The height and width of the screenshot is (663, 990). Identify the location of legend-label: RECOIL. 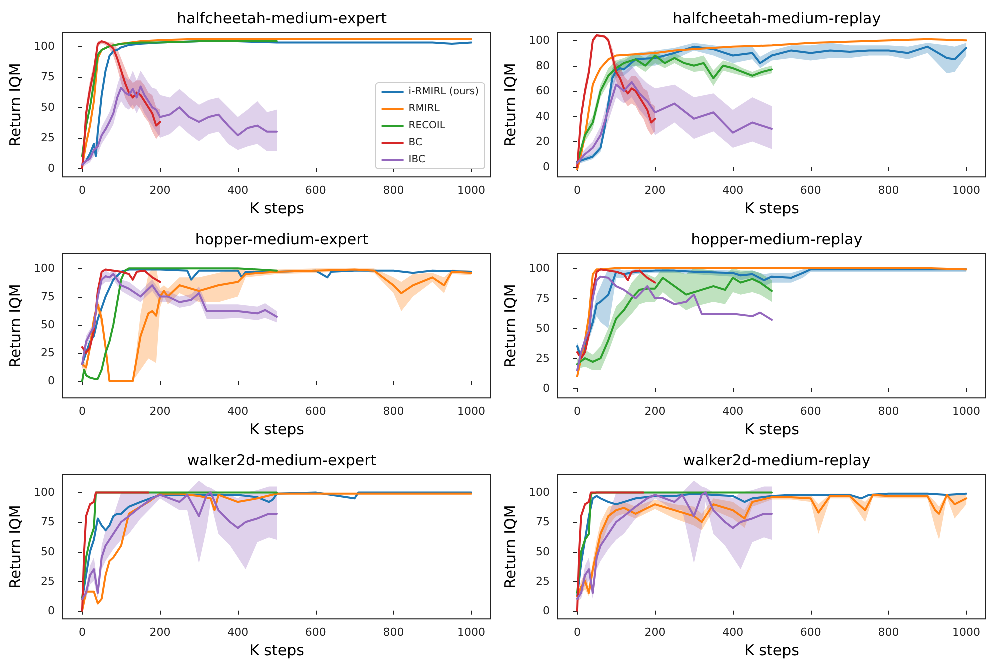
(427, 126).